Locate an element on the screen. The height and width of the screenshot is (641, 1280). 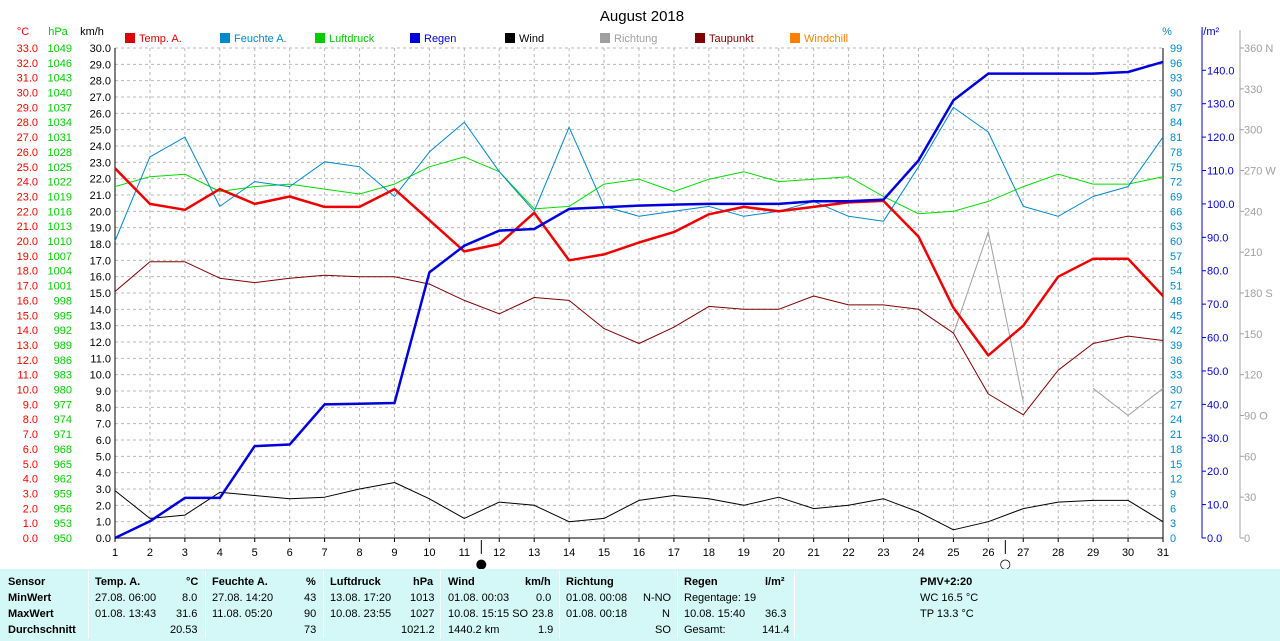
series-line-richtung is located at coordinates (988, 317).